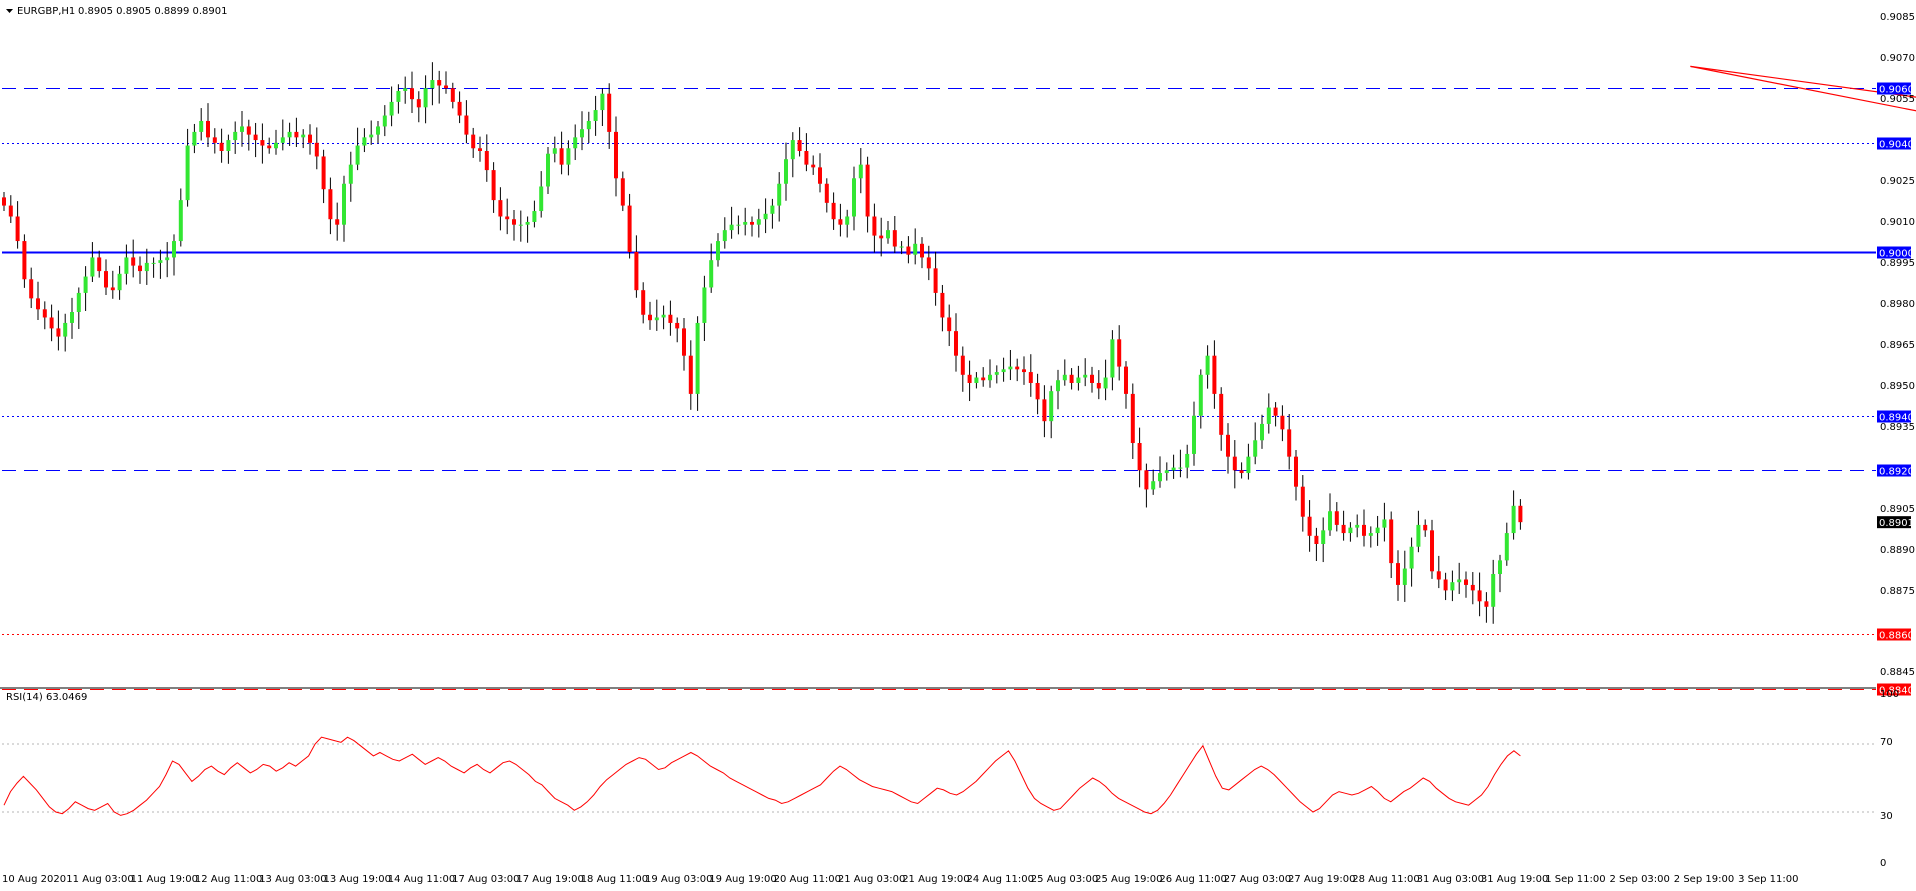 The image size is (1916, 891). What do you see at coordinates (485, 879) in the screenshot?
I see `time-tick: 17 Aug 03:00` at bounding box center [485, 879].